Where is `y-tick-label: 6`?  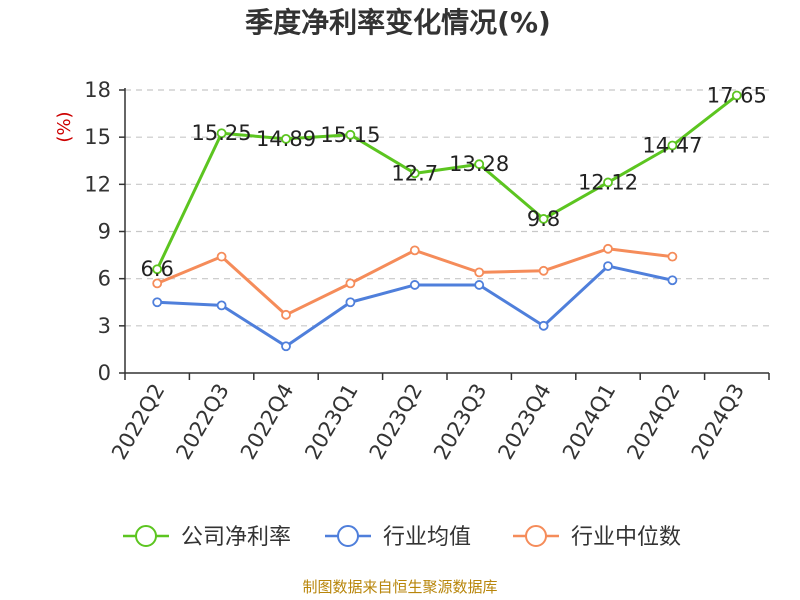
y-tick-label: 6 is located at coordinates (104, 279).